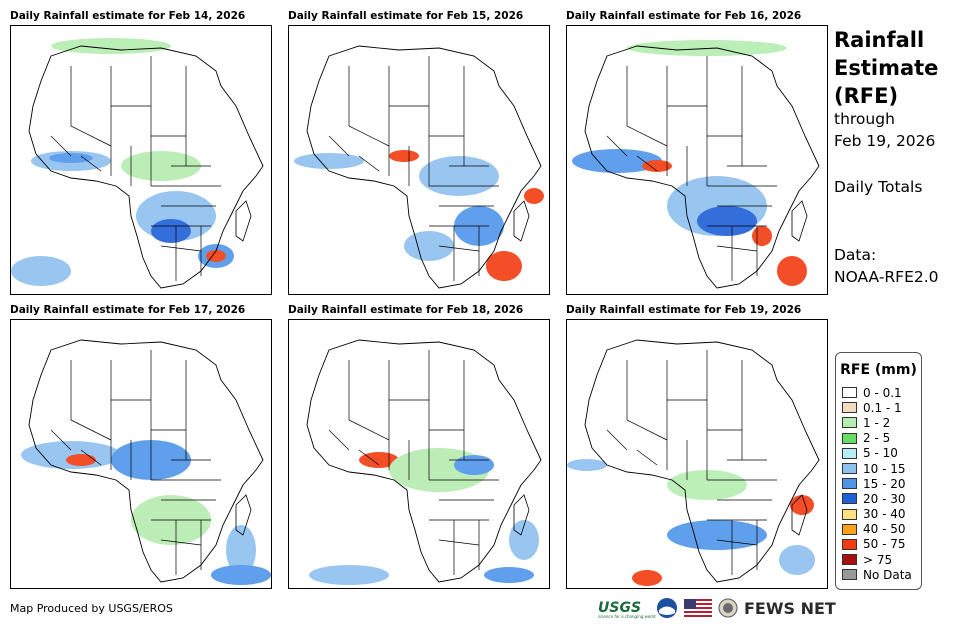 This screenshot has height=624, width=970. I want to click on legend-label: No Data, so click(887, 574).